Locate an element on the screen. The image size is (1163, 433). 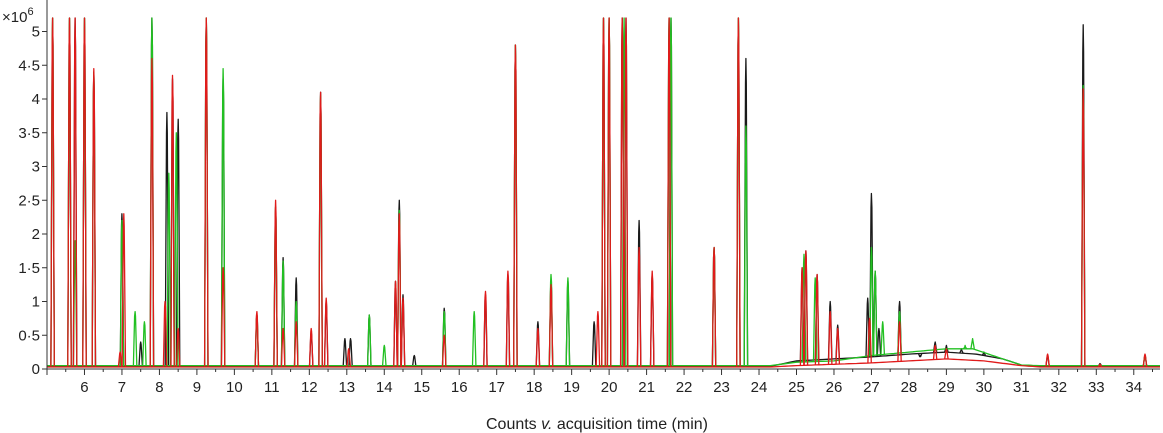
x-tick-label: 10 is located at coordinates (234, 387).